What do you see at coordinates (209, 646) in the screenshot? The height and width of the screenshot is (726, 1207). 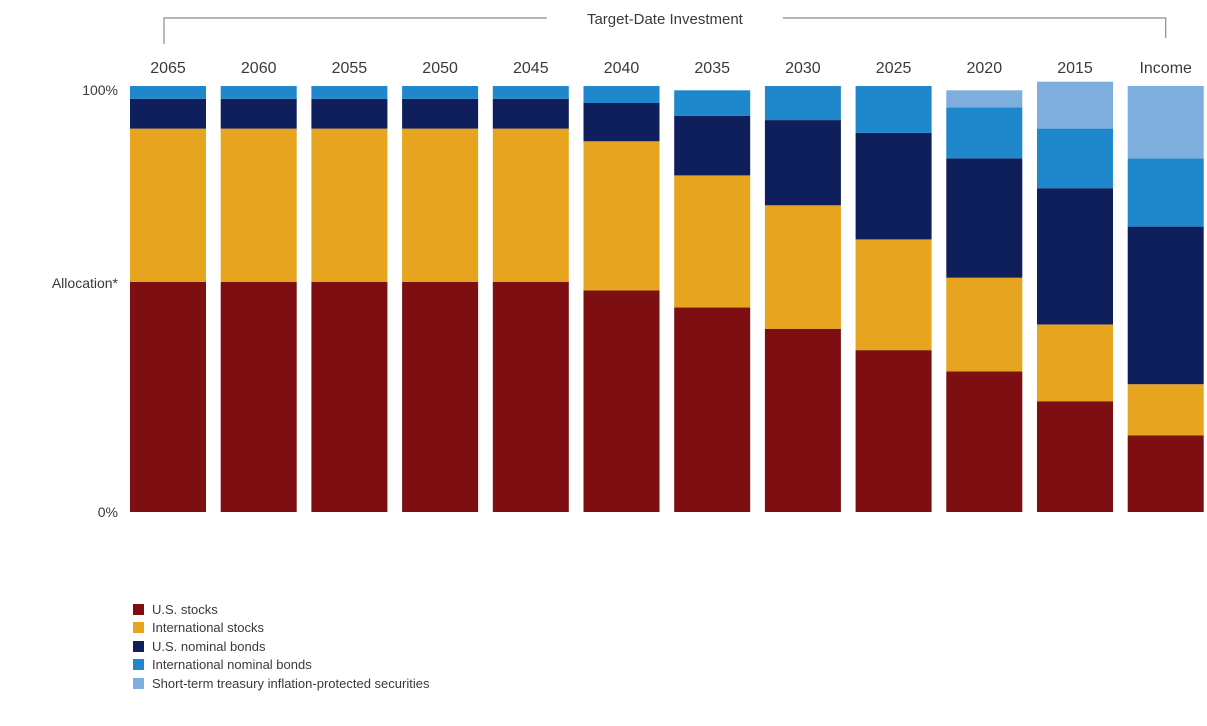 I see `legend-label: U.S. nominal bonds` at bounding box center [209, 646].